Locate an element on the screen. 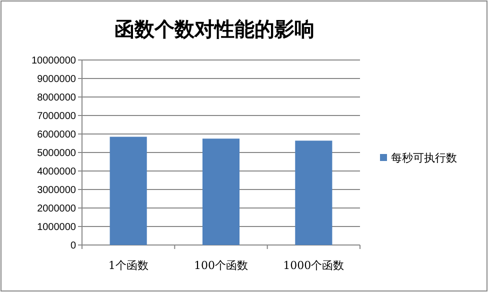 Image resolution: width=489 pixels, height=293 pixels. y-tick-label: 2000000 is located at coordinates (56, 209).